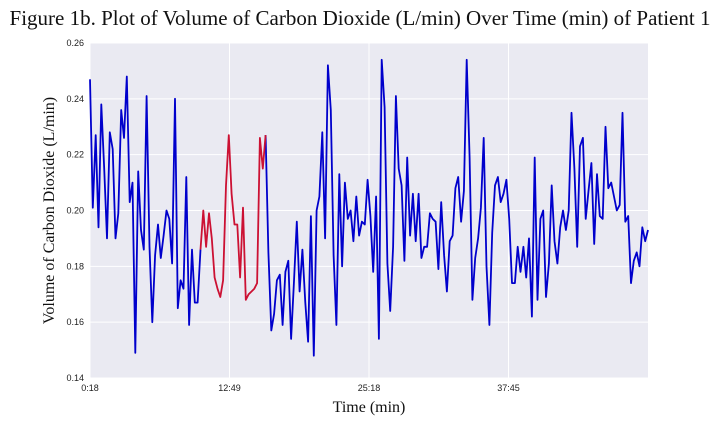 This screenshot has height=432, width=720. What do you see at coordinates (75, 155) in the screenshot?
I see `y-tick-label: 0.22` at bounding box center [75, 155].